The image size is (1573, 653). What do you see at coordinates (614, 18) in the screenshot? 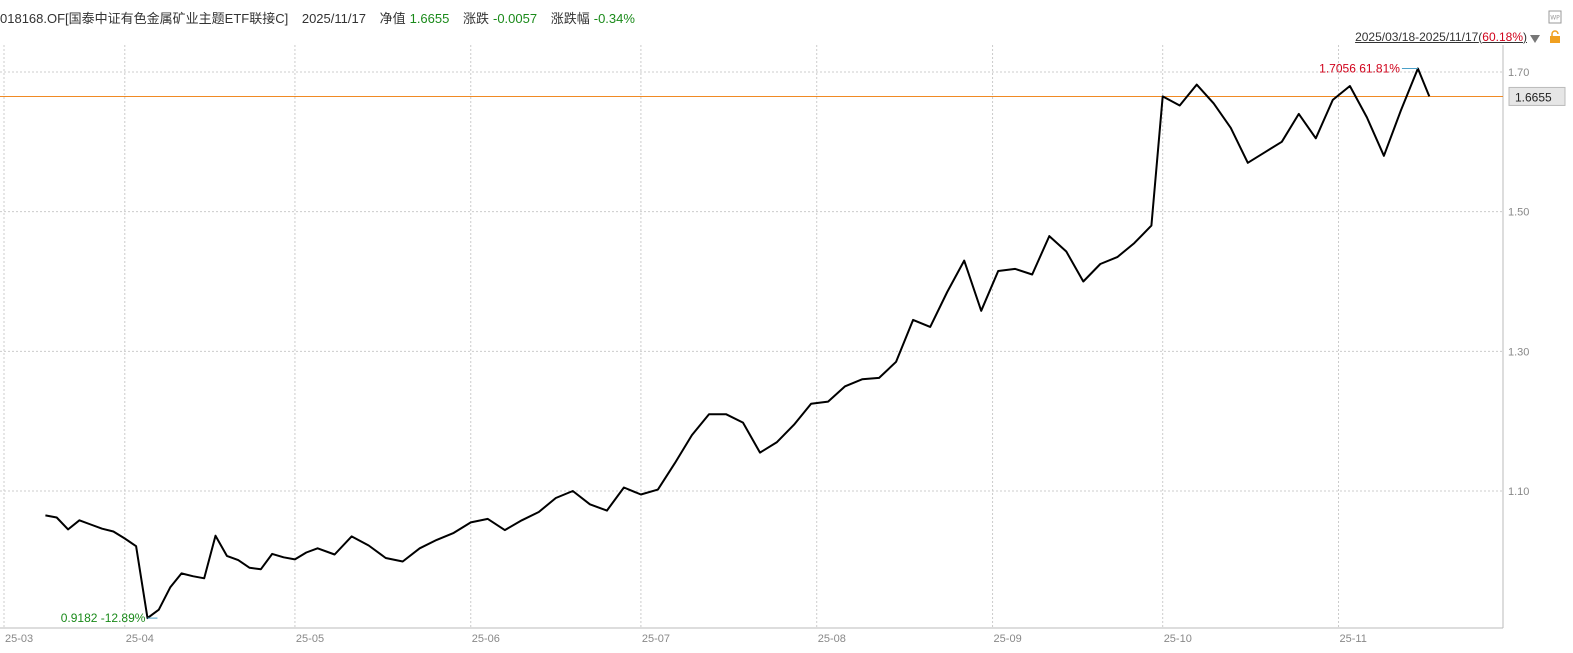
I see `change-pct-value: -0.34%` at bounding box center [614, 18].